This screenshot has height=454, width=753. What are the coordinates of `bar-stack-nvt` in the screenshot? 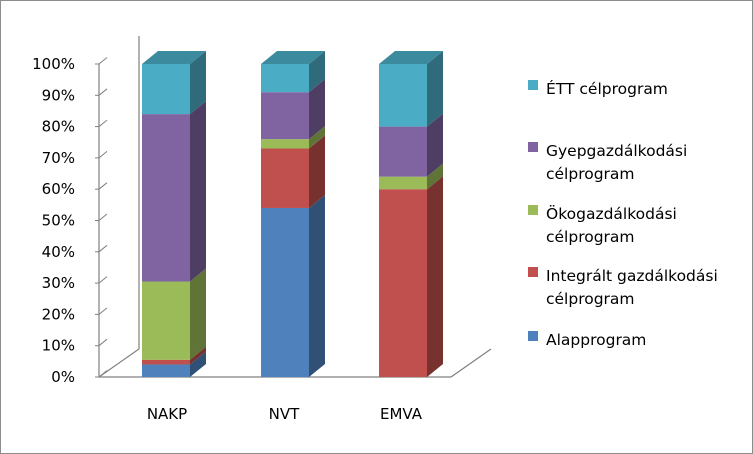 It's located at (293, 214).